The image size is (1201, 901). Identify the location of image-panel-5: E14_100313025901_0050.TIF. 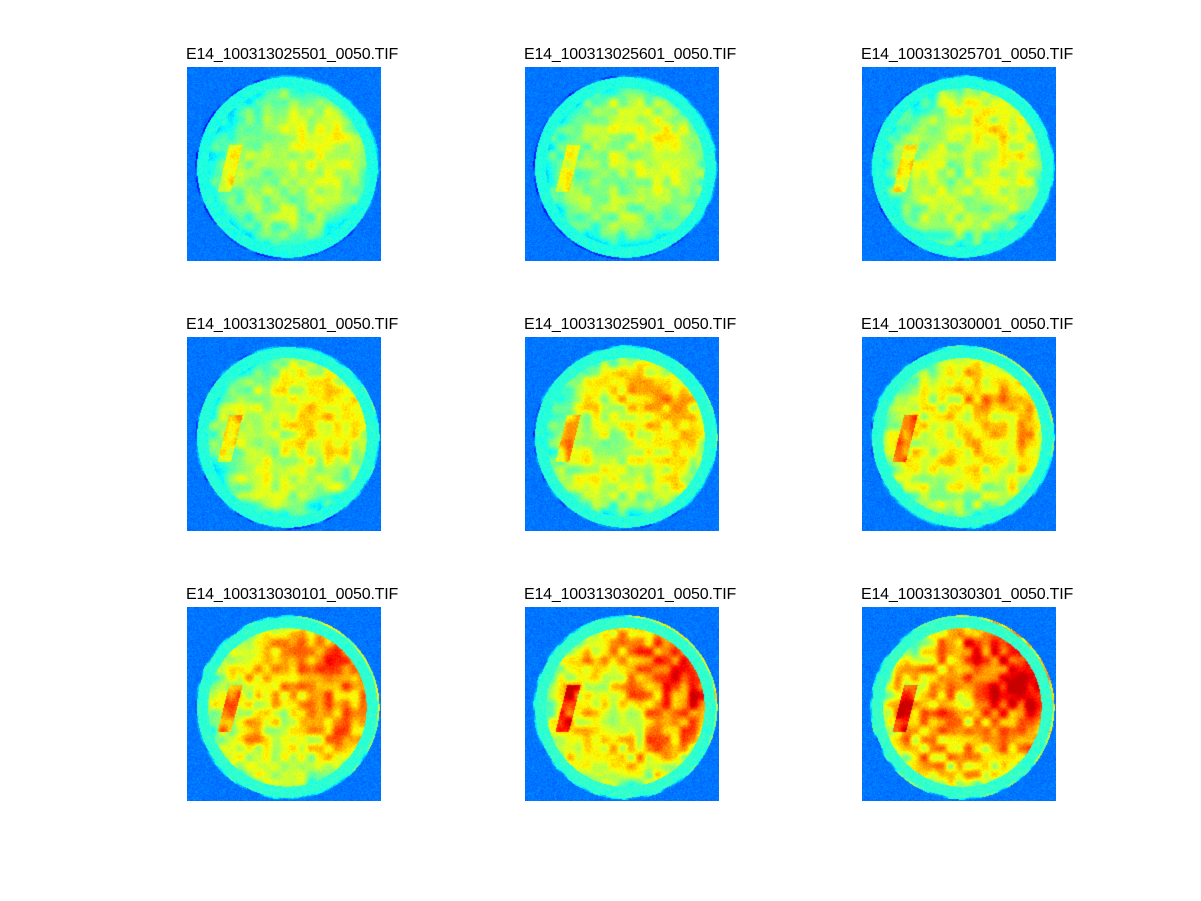
(654, 436).